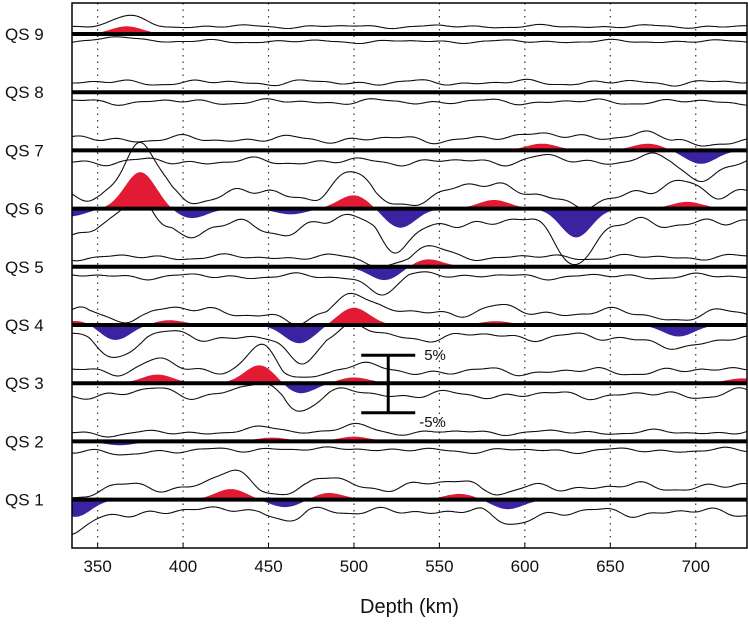 The width and height of the screenshot is (748, 624). I want to click on trace-label: QS 6, so click(24, 209).